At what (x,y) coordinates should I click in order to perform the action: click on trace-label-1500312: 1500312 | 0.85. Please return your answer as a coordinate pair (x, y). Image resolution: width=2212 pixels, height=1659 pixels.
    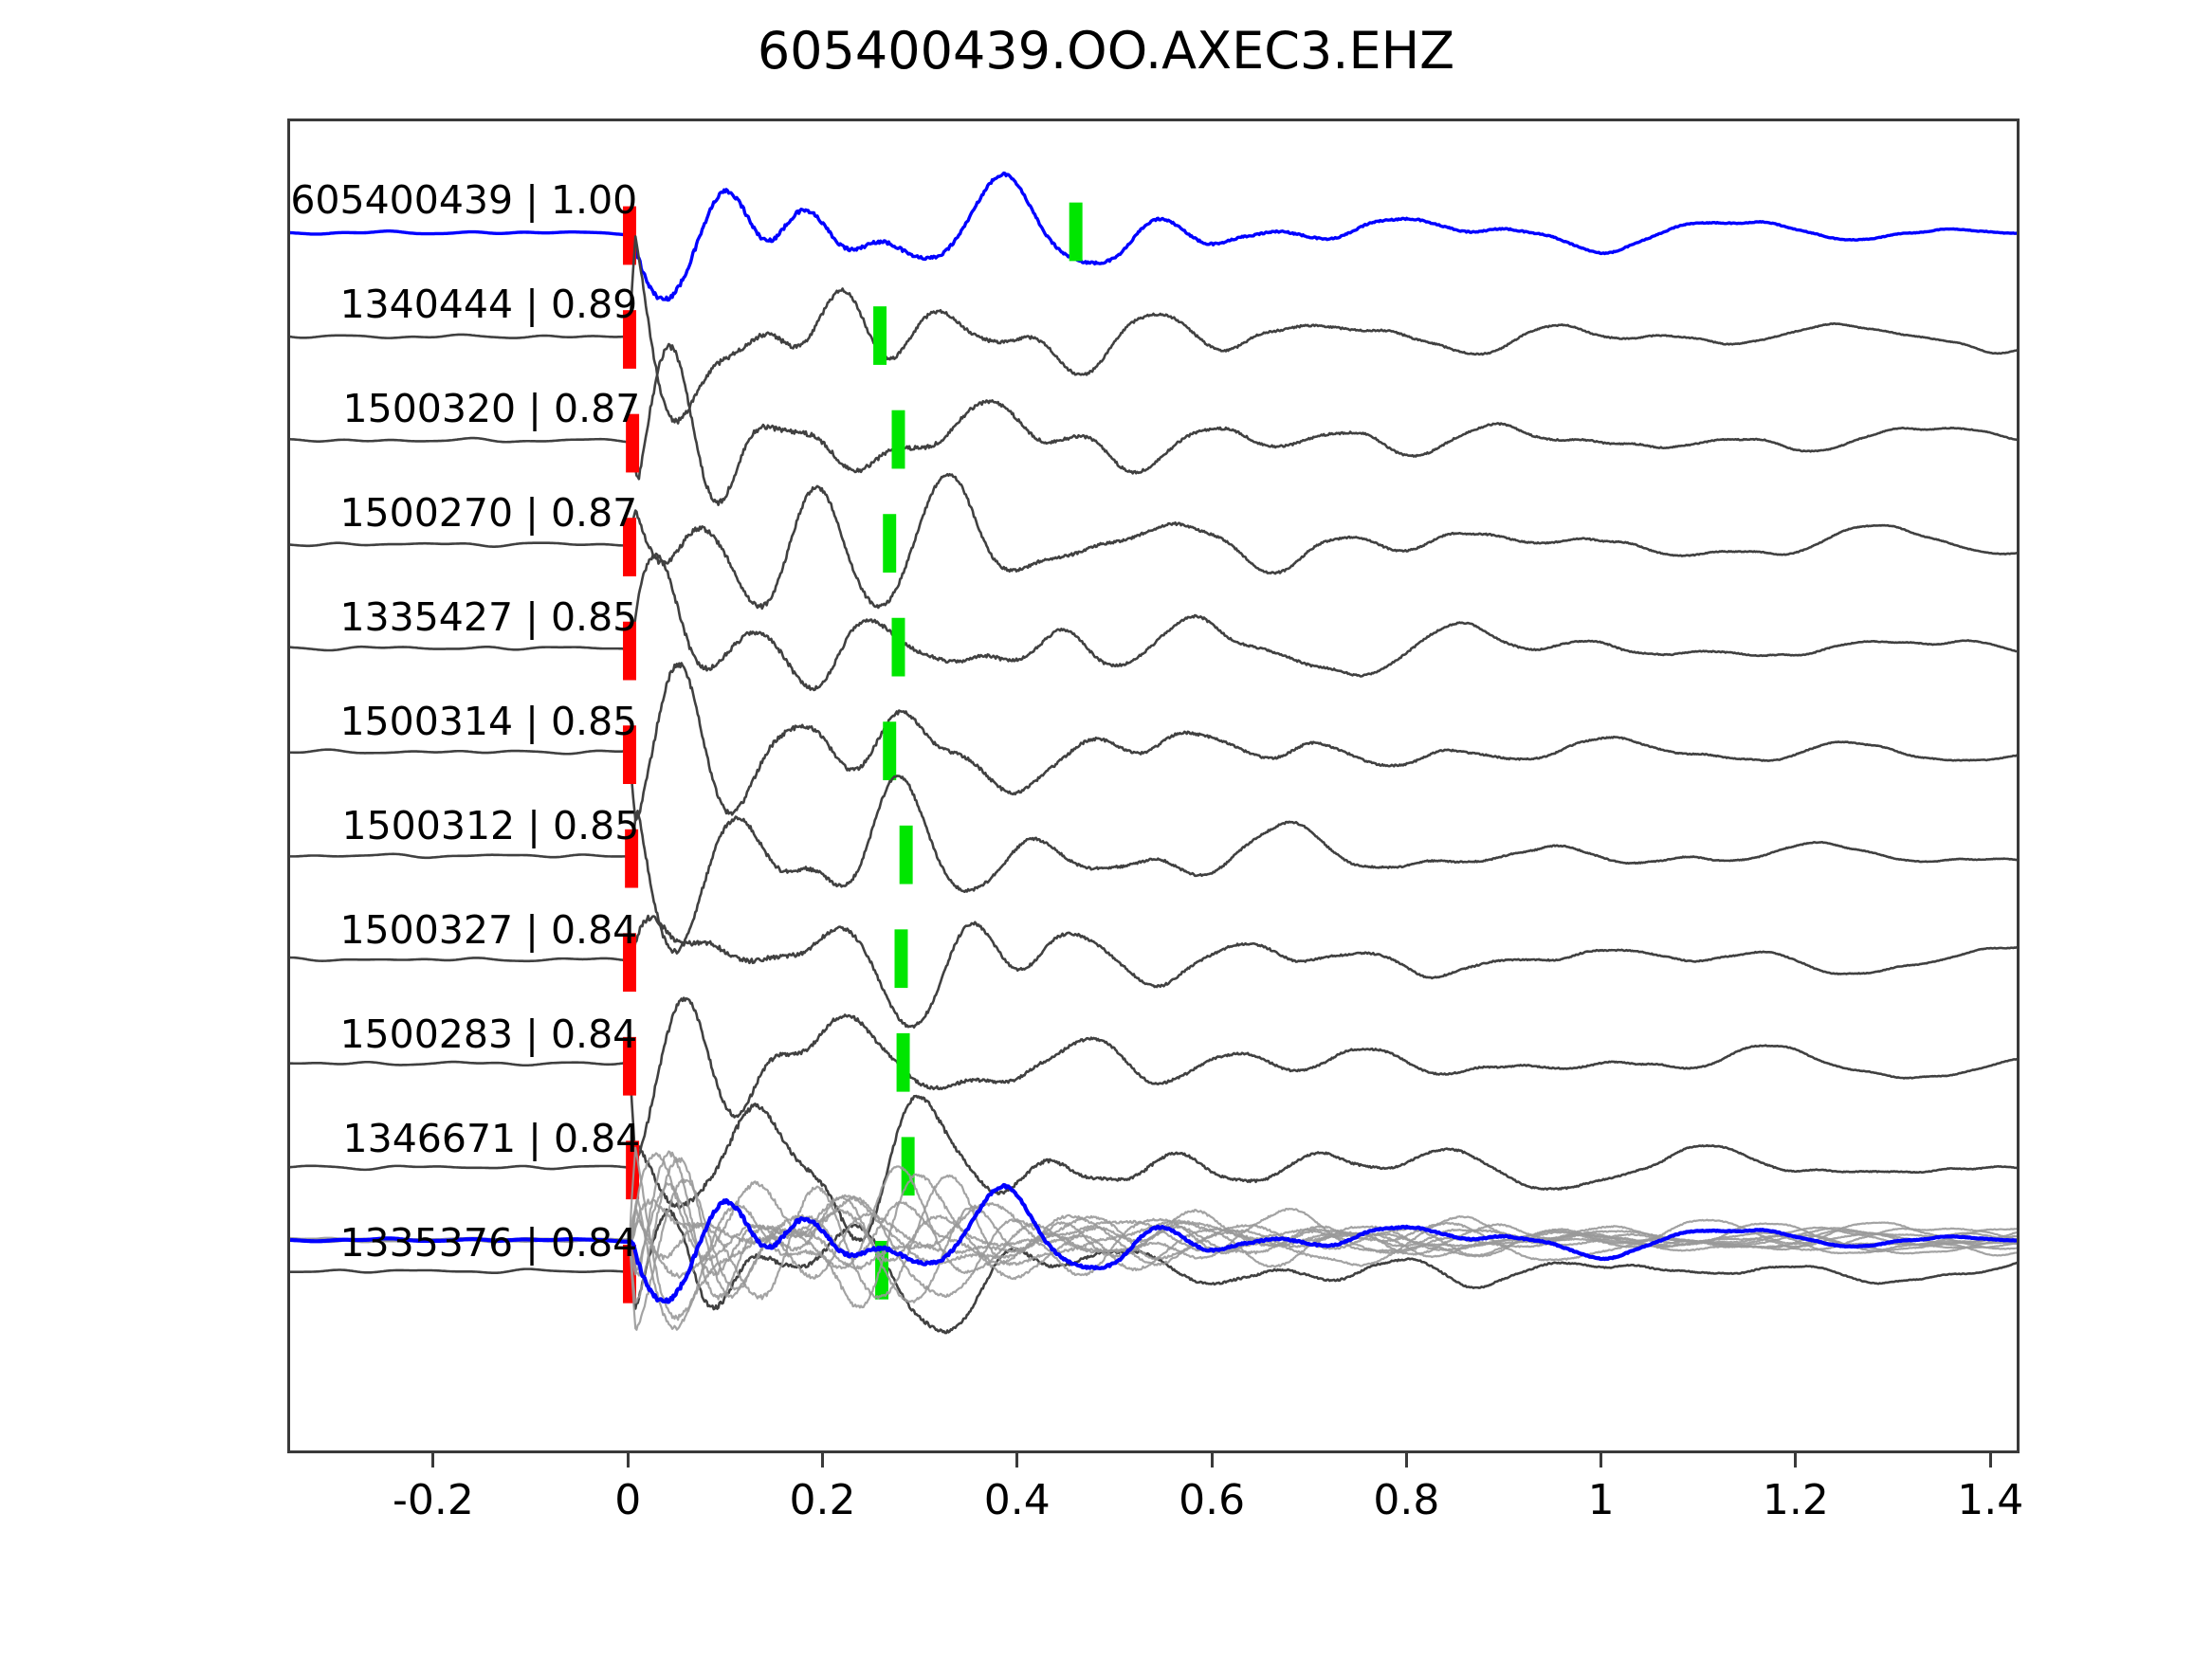
    Looking at the image, I should click on (490, 825).